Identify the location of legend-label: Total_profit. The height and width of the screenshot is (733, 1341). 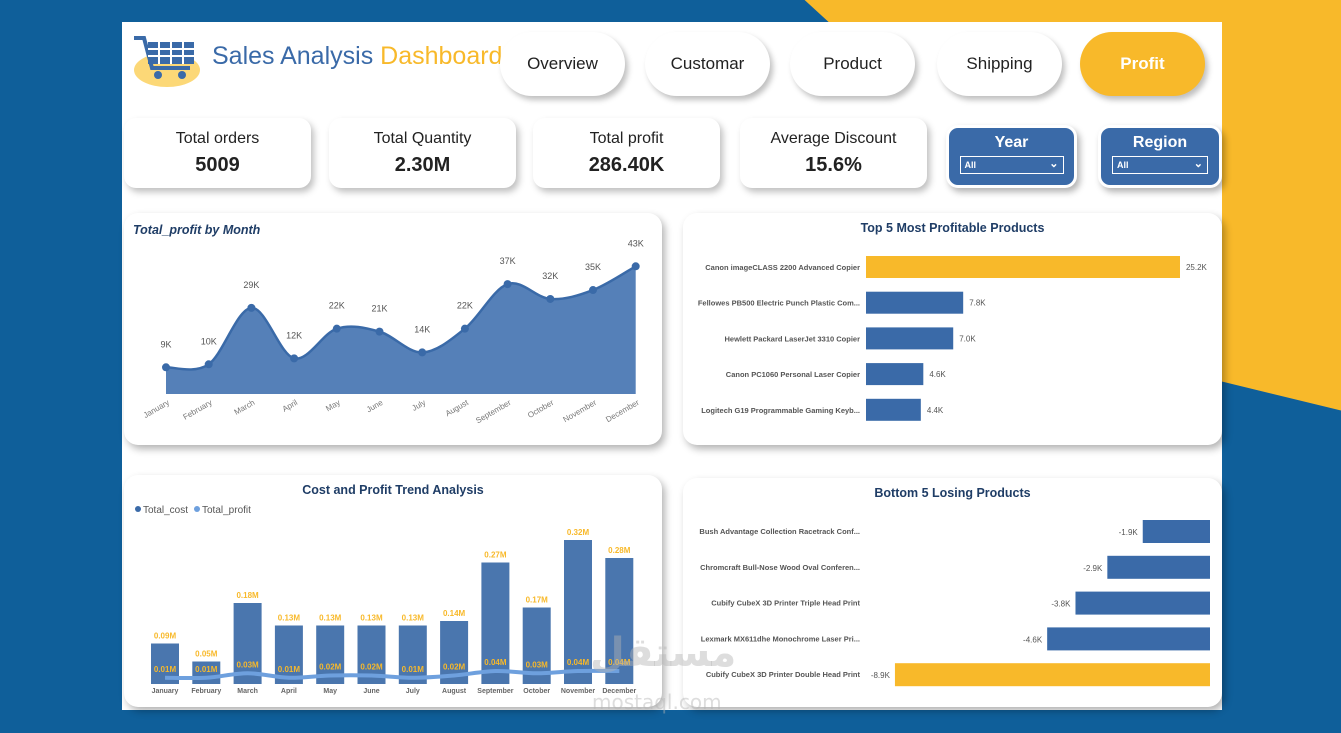
(226, 510).